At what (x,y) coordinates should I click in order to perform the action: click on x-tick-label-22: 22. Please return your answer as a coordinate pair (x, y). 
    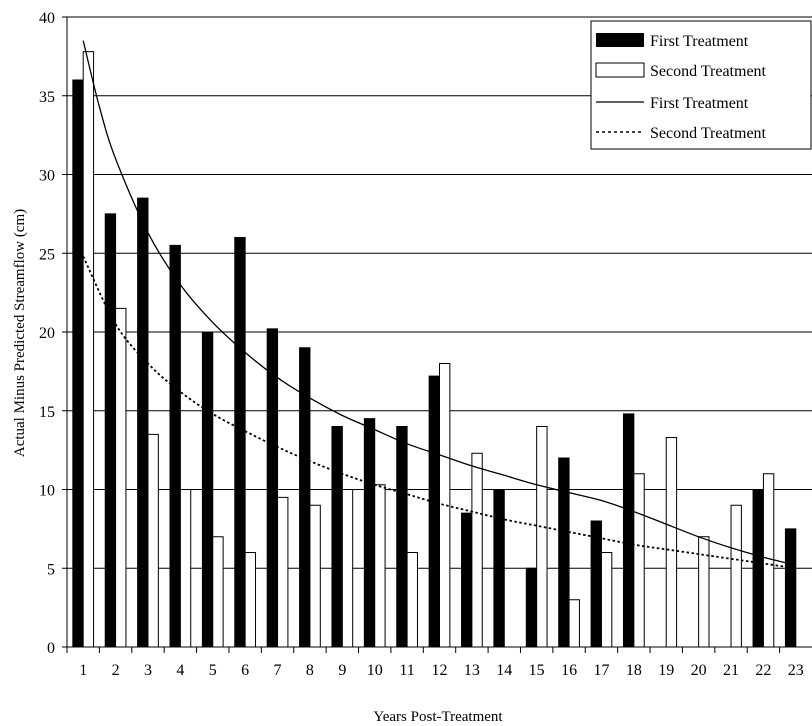
    Looking at the image, I should click on (763, 670).